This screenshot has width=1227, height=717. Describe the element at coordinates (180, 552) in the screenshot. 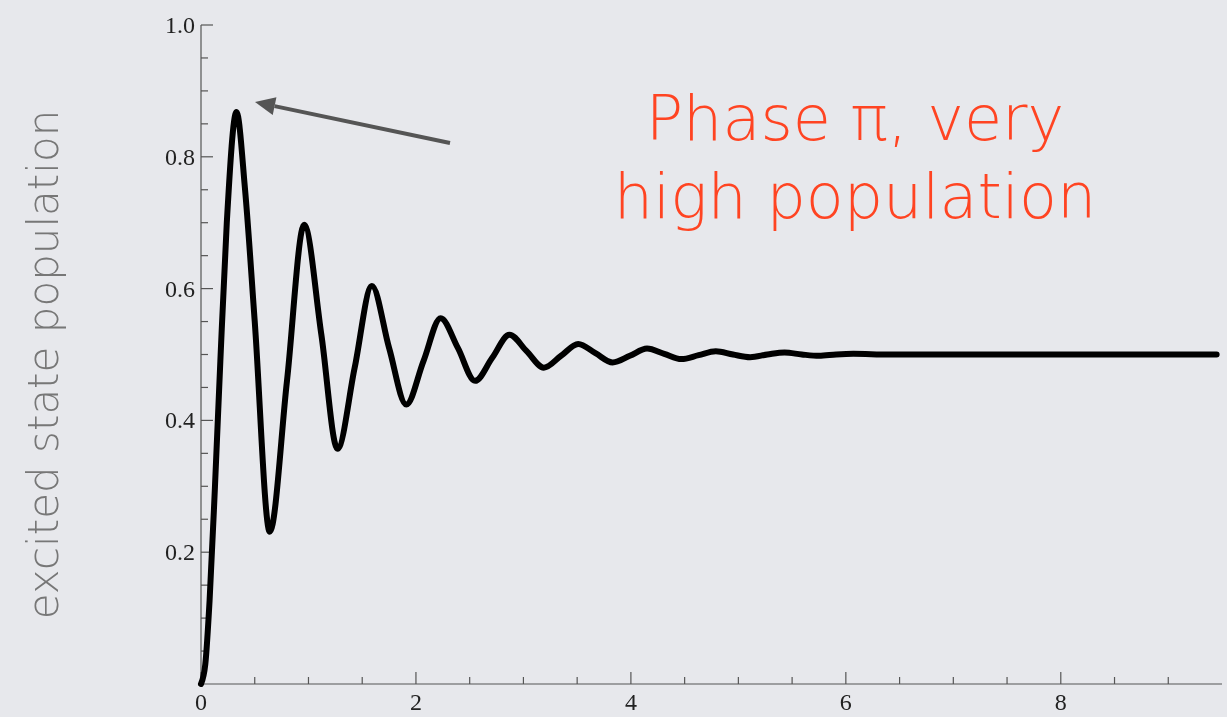

I see `y-tick-label: 0.2` at that location.